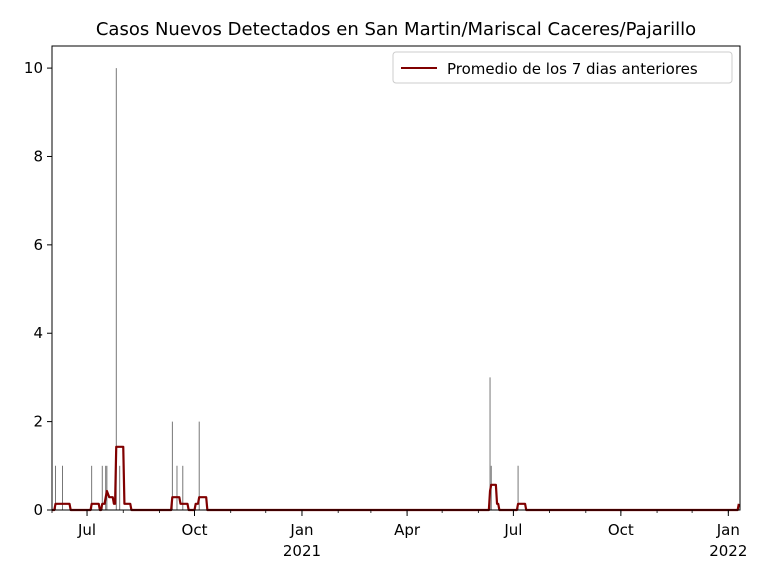  I want to click on moving-average-line, so click(396, 478).